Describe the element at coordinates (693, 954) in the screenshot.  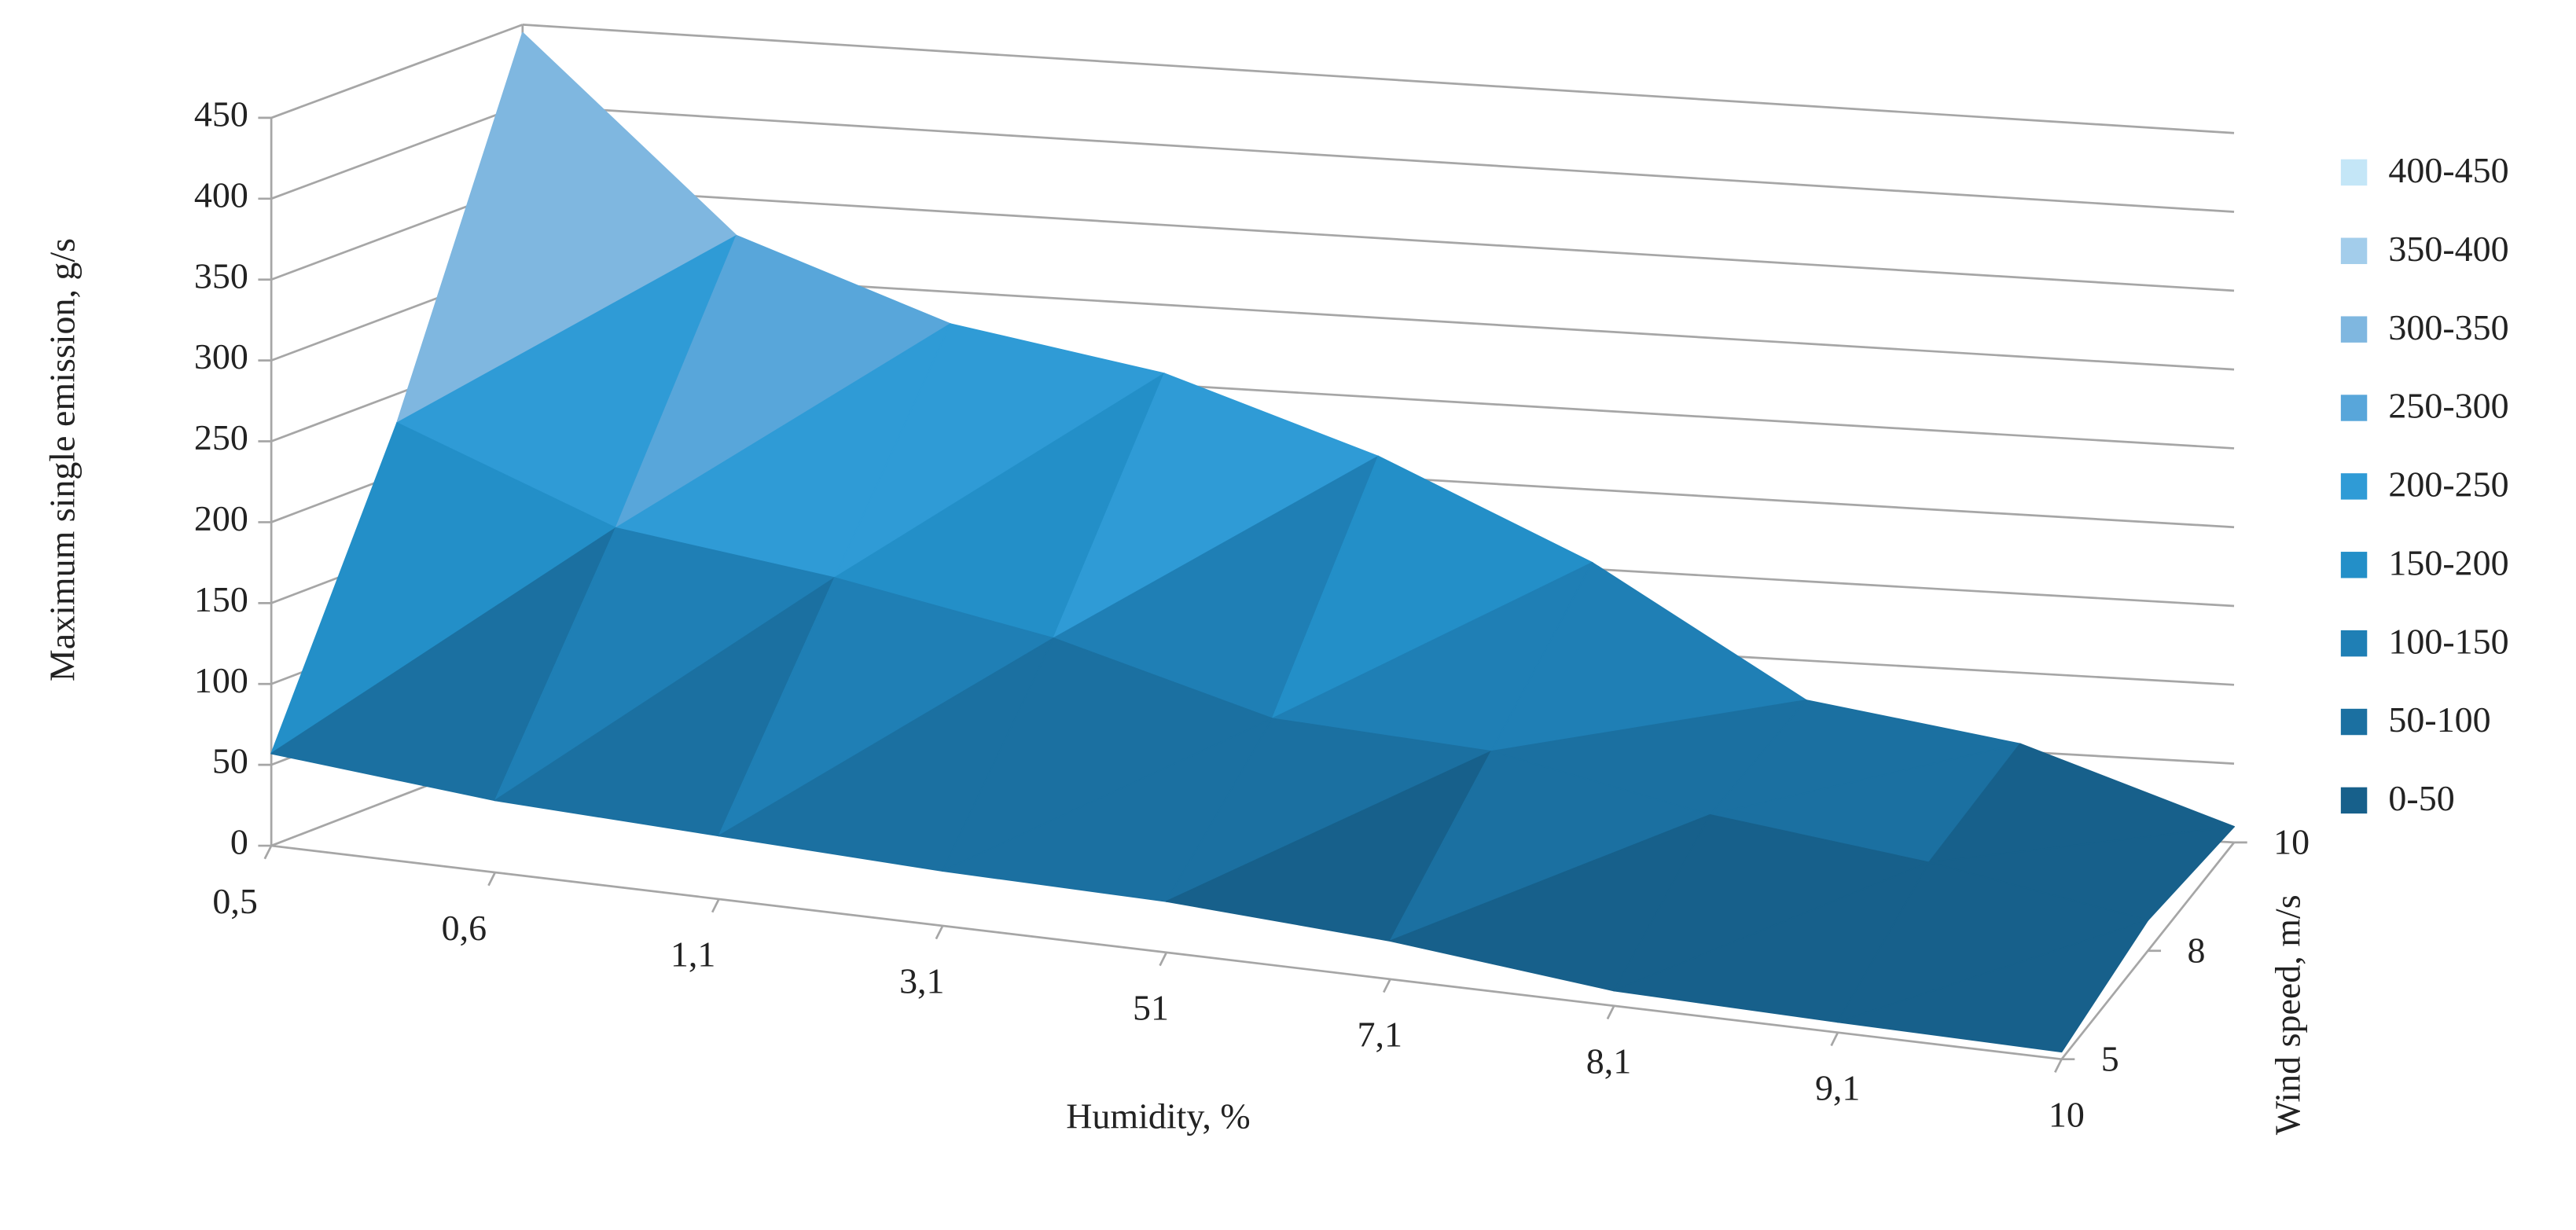
I see `x-tick-label: 1,1` at that location.